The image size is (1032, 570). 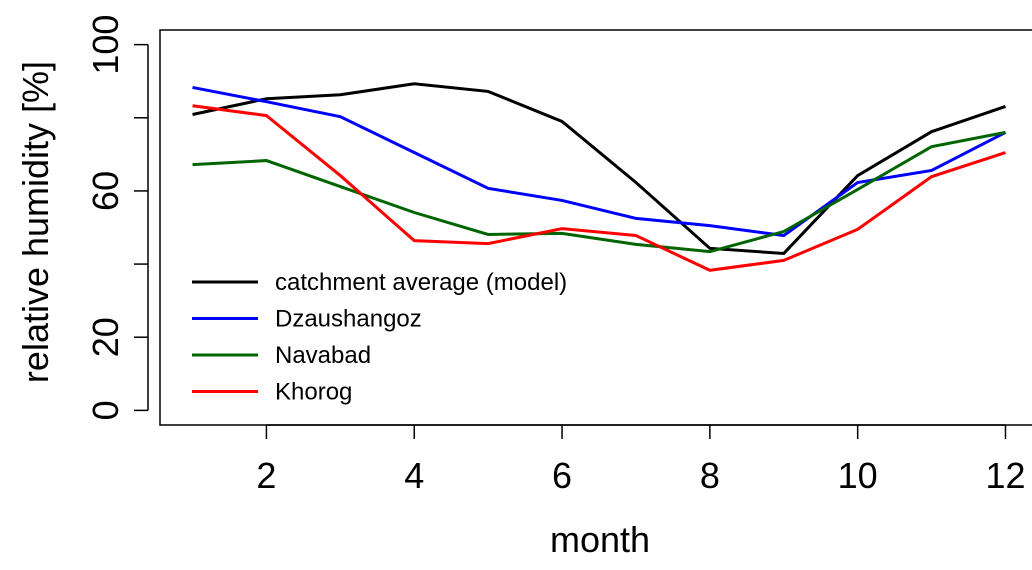 I want to click on legend-label: catchment average (model), so click(x=421, y=282).